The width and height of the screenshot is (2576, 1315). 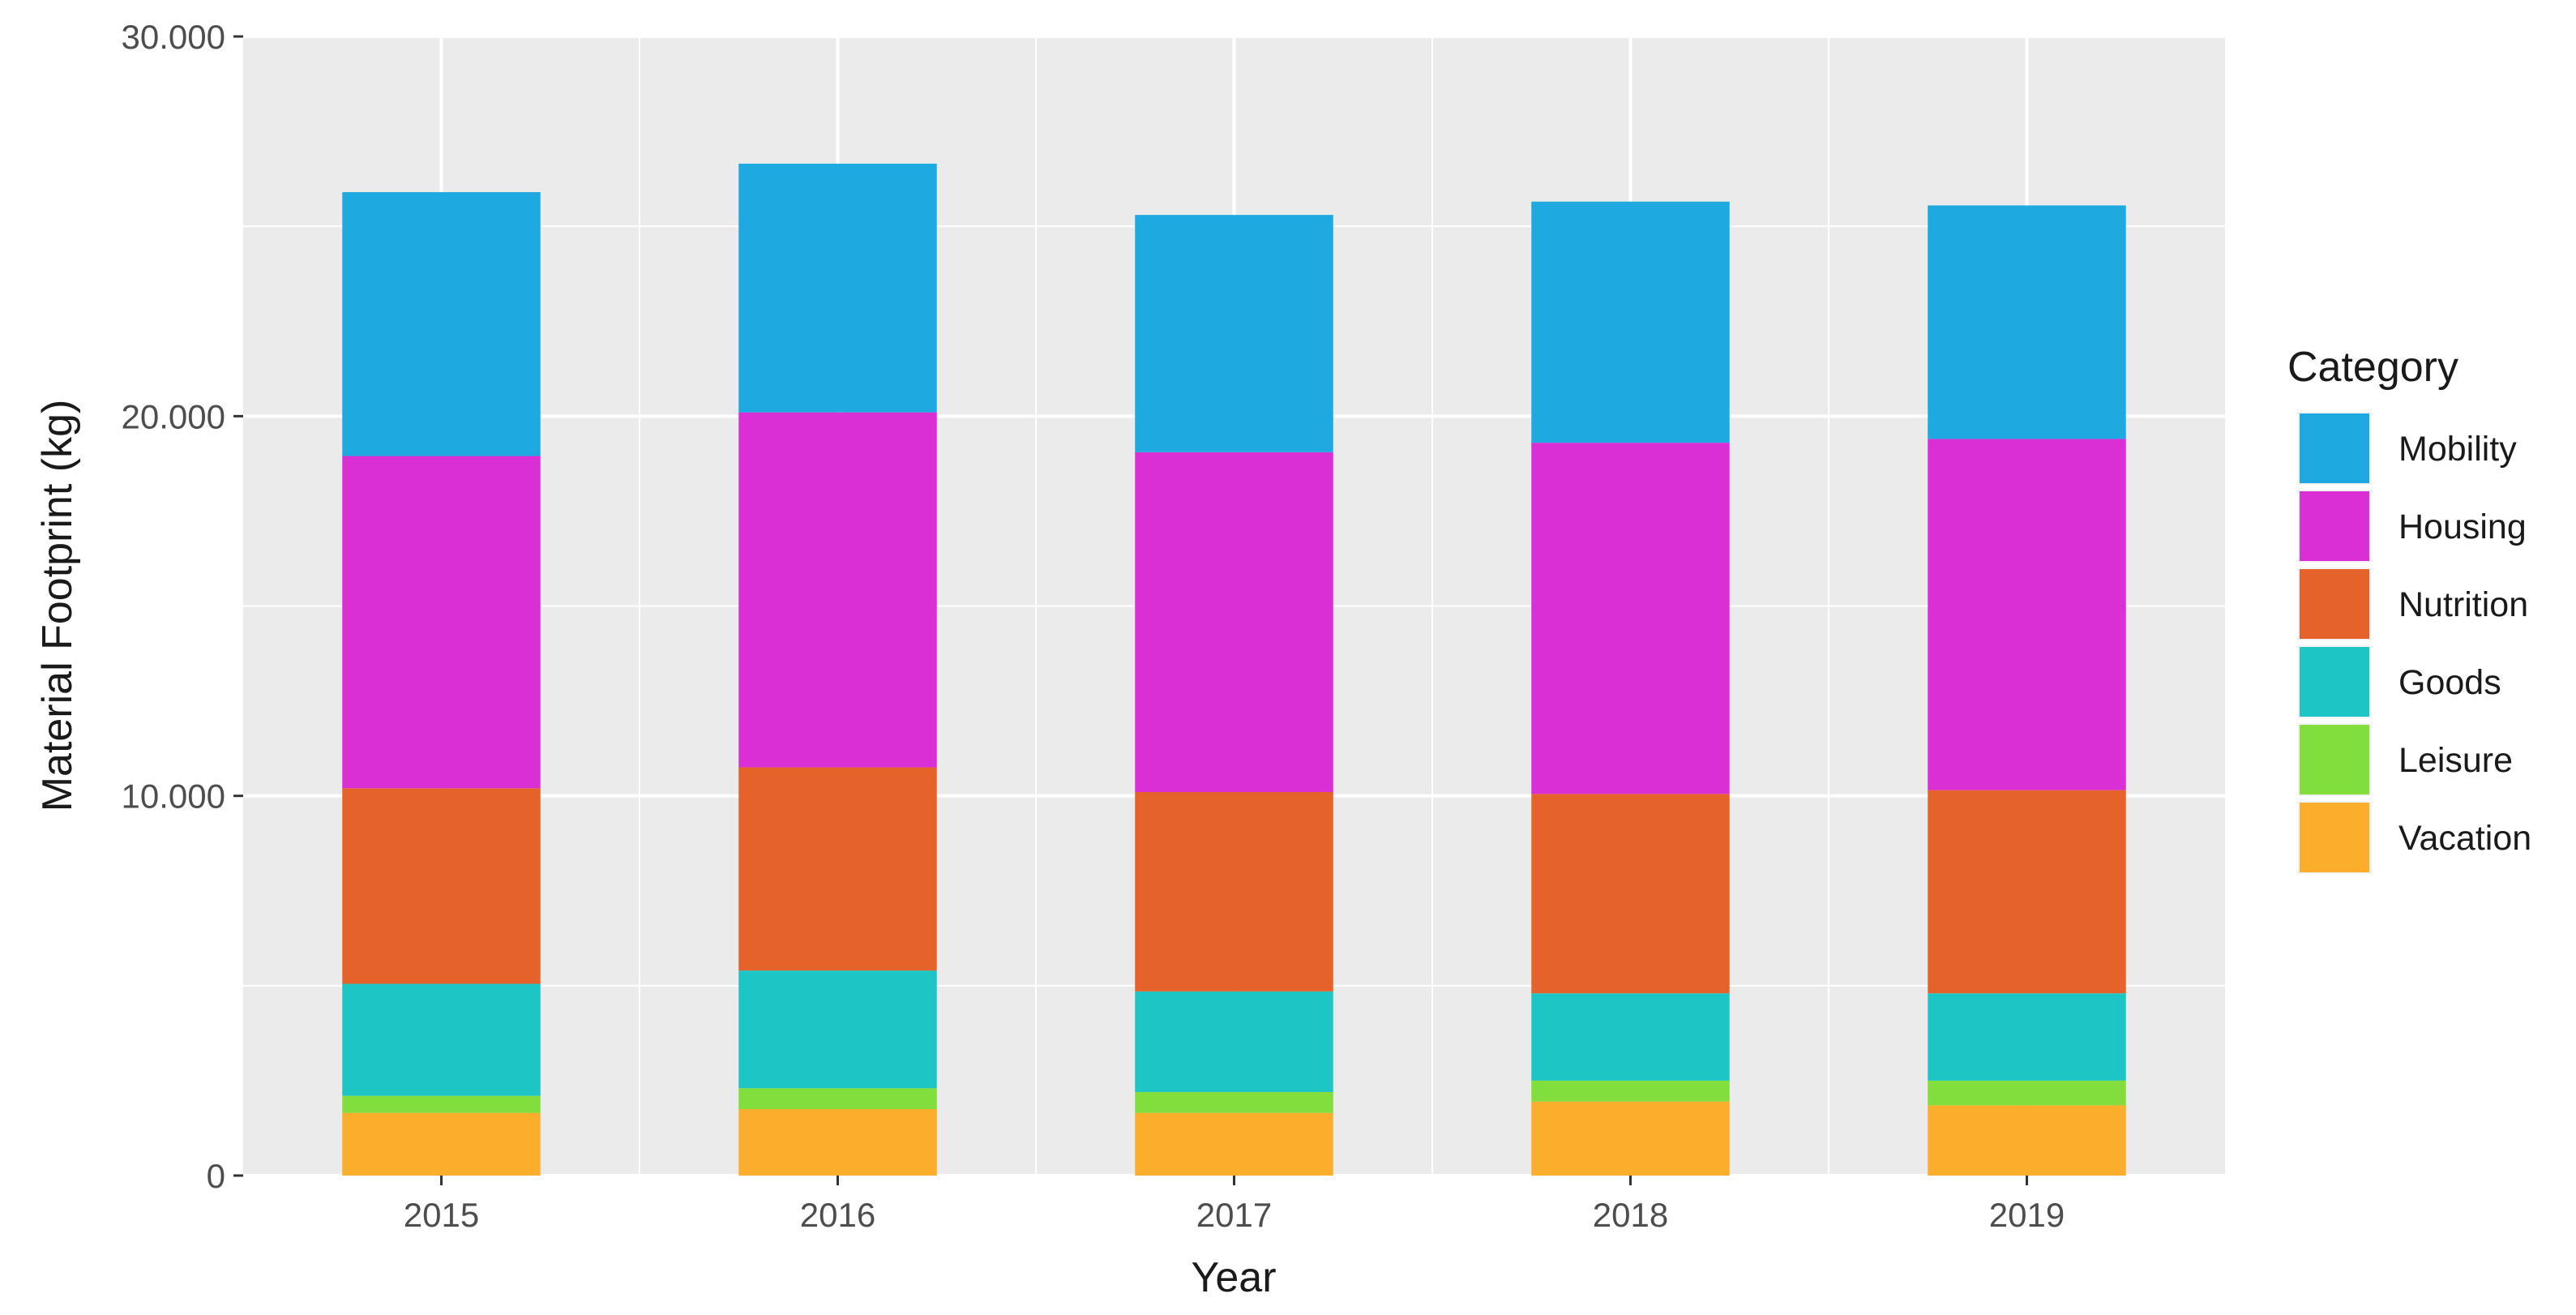 What do you see at coordinates (1234, 892) in the screenshot?
I see `bar-segment-nutrition-2017` at bounding box center [1234, 892].